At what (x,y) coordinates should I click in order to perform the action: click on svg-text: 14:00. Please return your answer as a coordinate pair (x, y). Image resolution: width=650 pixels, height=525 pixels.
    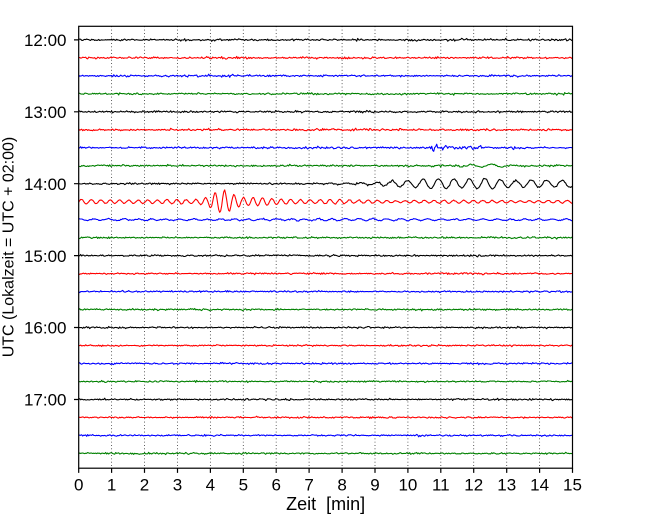
    Looking at the image, I should click on (45, 184).